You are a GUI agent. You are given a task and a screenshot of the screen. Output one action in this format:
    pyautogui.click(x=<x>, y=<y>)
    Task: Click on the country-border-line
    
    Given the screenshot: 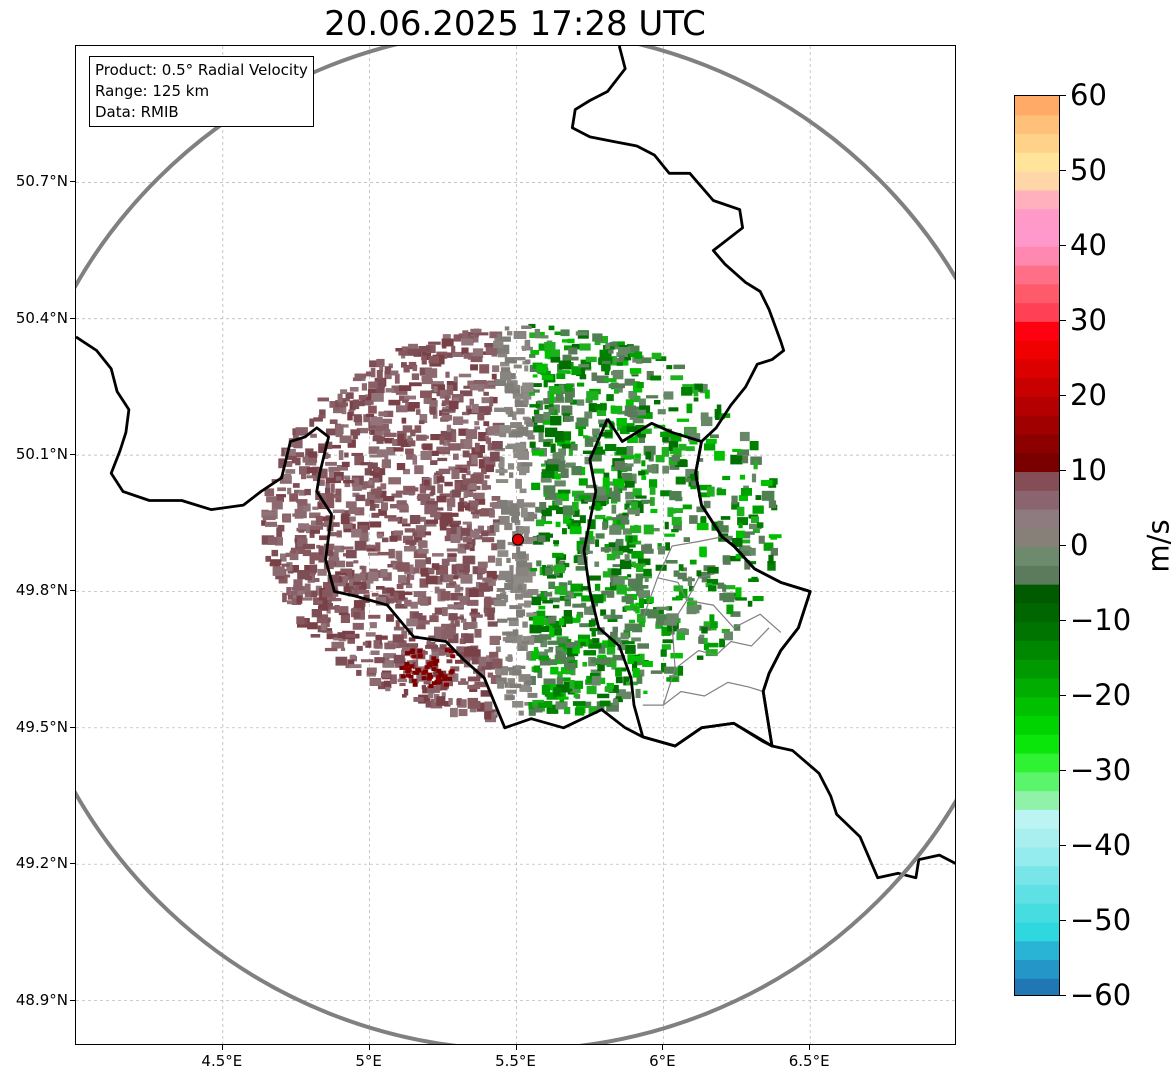 What is the action you would take?
    pyautogui.click(x=697, y=582)
    